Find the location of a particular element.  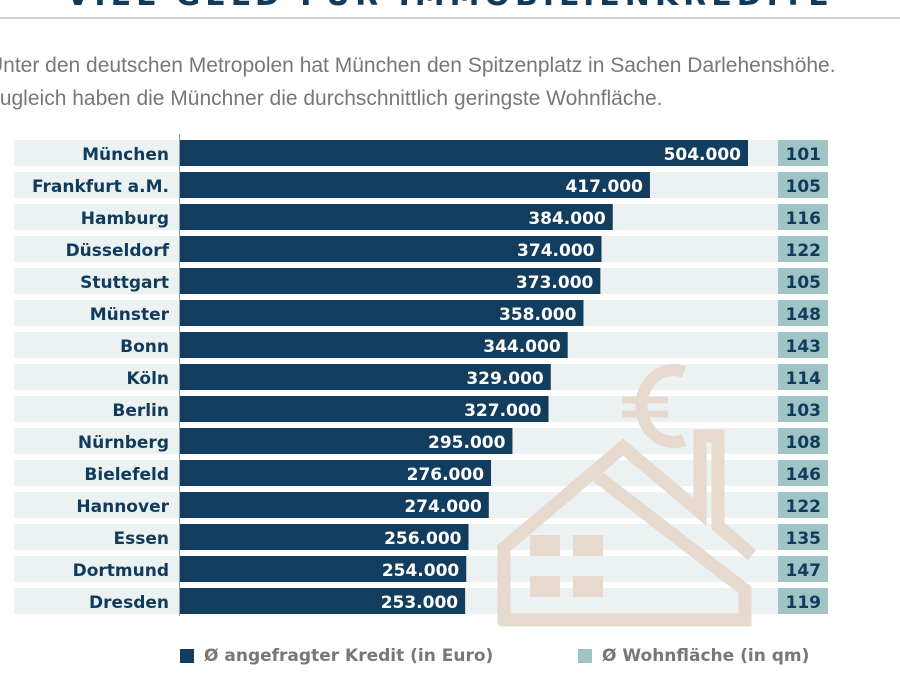

category-label: München is located at coordinates (125, 155).